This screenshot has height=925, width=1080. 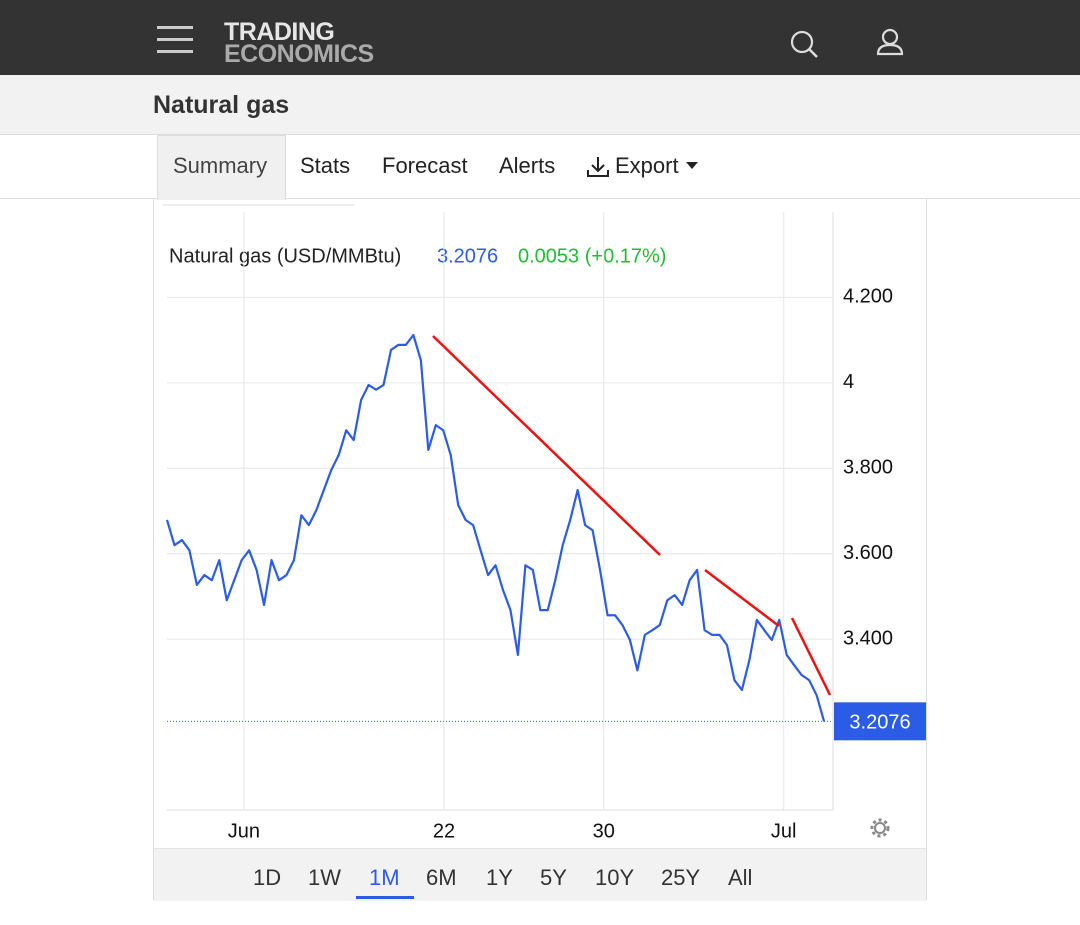 I want to click on x-tick-label: 30, so click(x=604, y=831).